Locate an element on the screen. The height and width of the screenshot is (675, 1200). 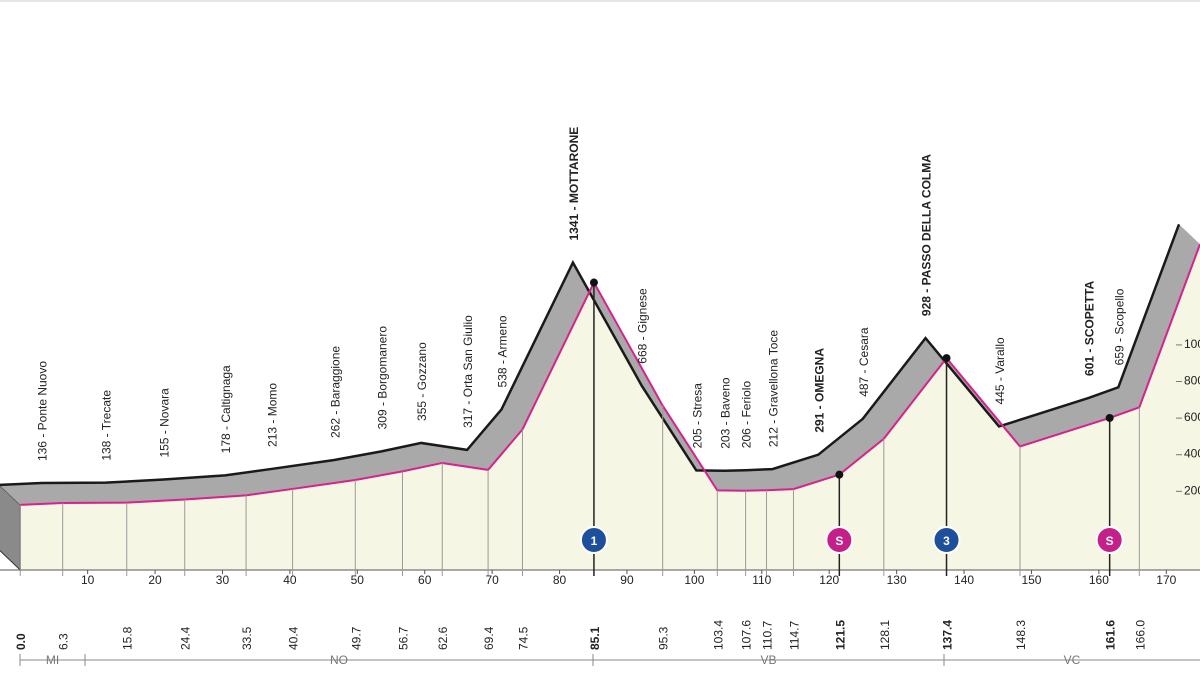
x-tick-label: 110 is located at coordinates (761, 580).